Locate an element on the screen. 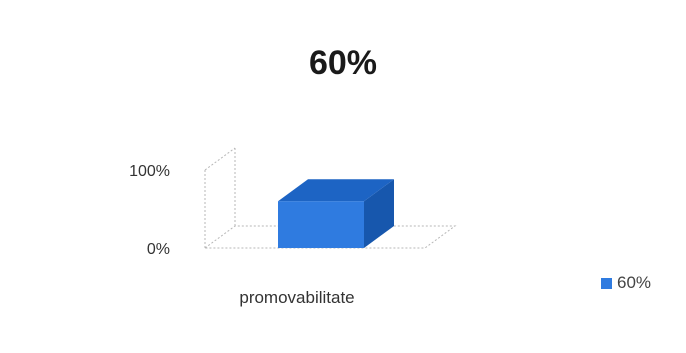 Image resolution: width=686 pixels, height=353 pixels. legend: 60% is located at coordinates (626, 283).